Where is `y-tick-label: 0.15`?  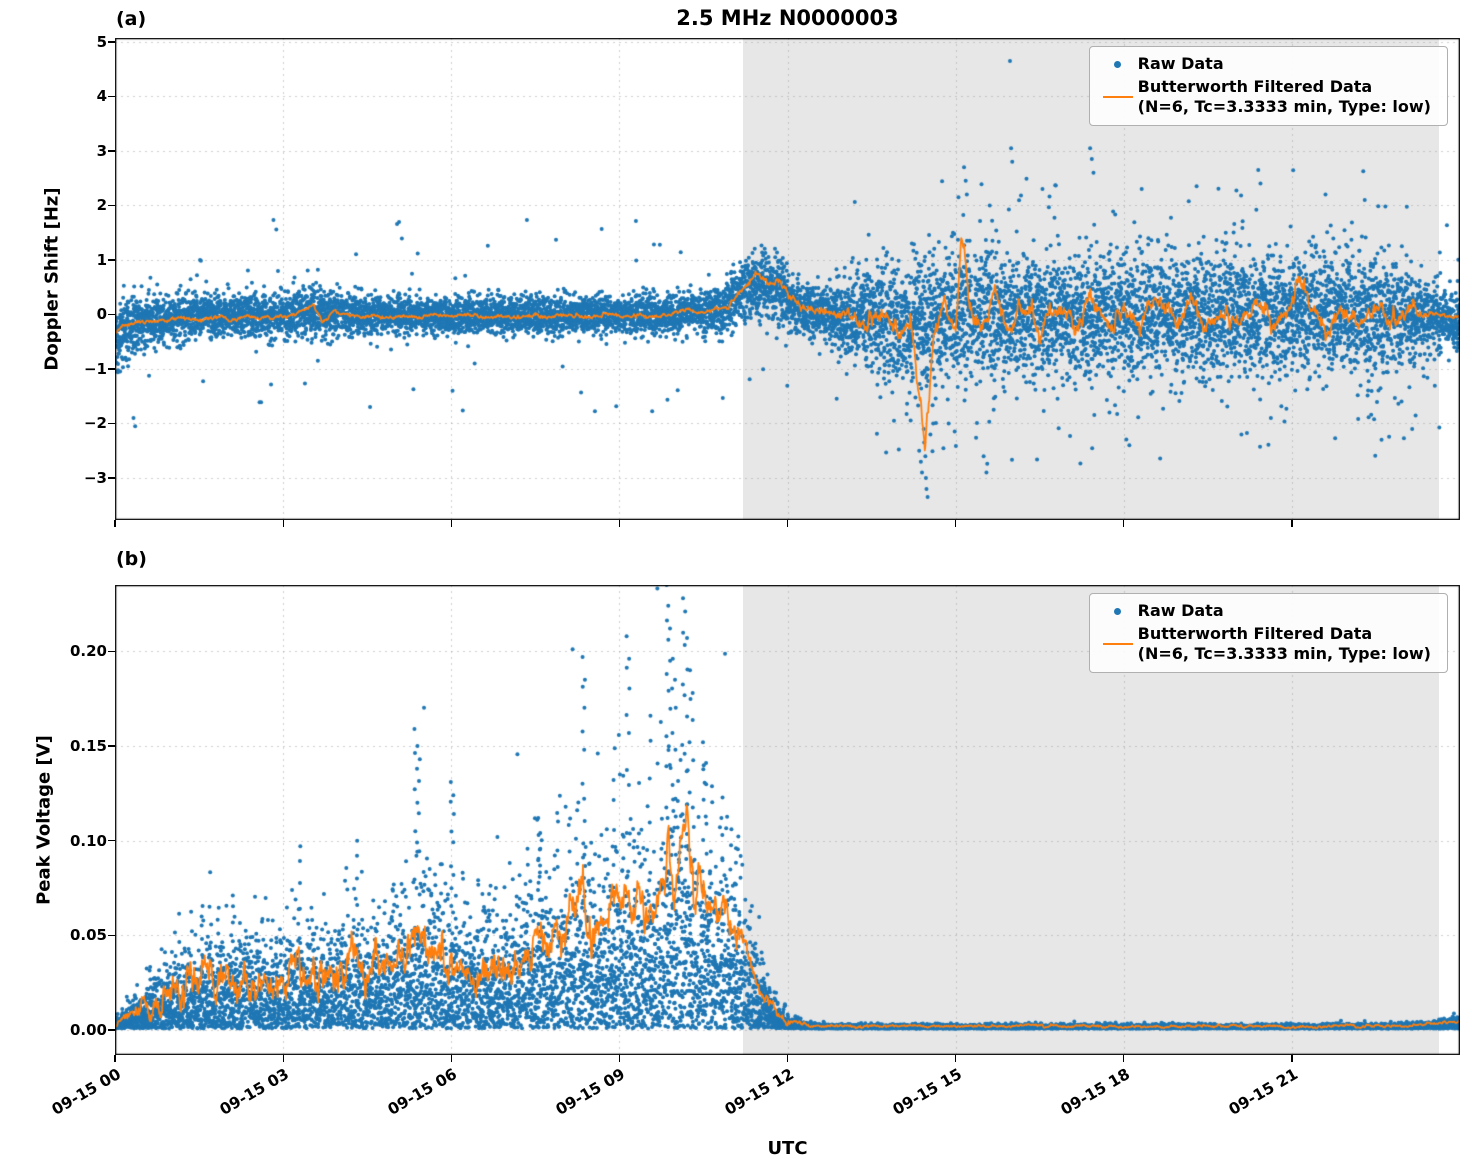
y-tick-label: 0.15 is located at coordinates (88, 745).